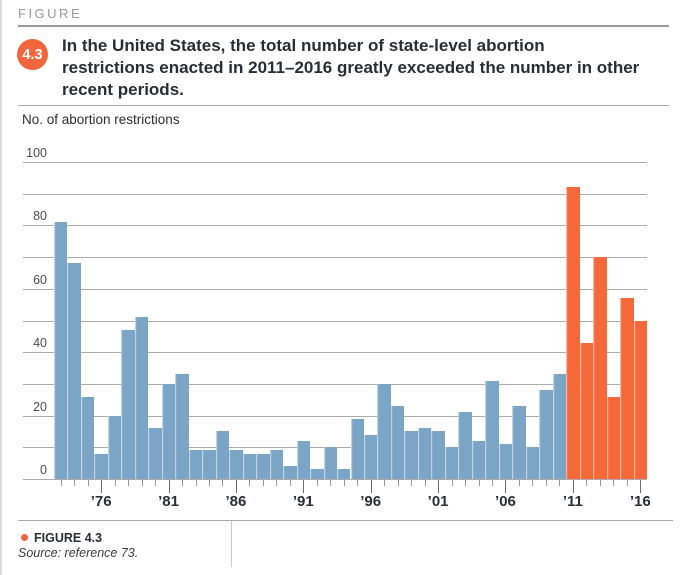  Describe the element at coordinates (439, 486) in the screenshot. I see `x-major-tick-2001` at that location.